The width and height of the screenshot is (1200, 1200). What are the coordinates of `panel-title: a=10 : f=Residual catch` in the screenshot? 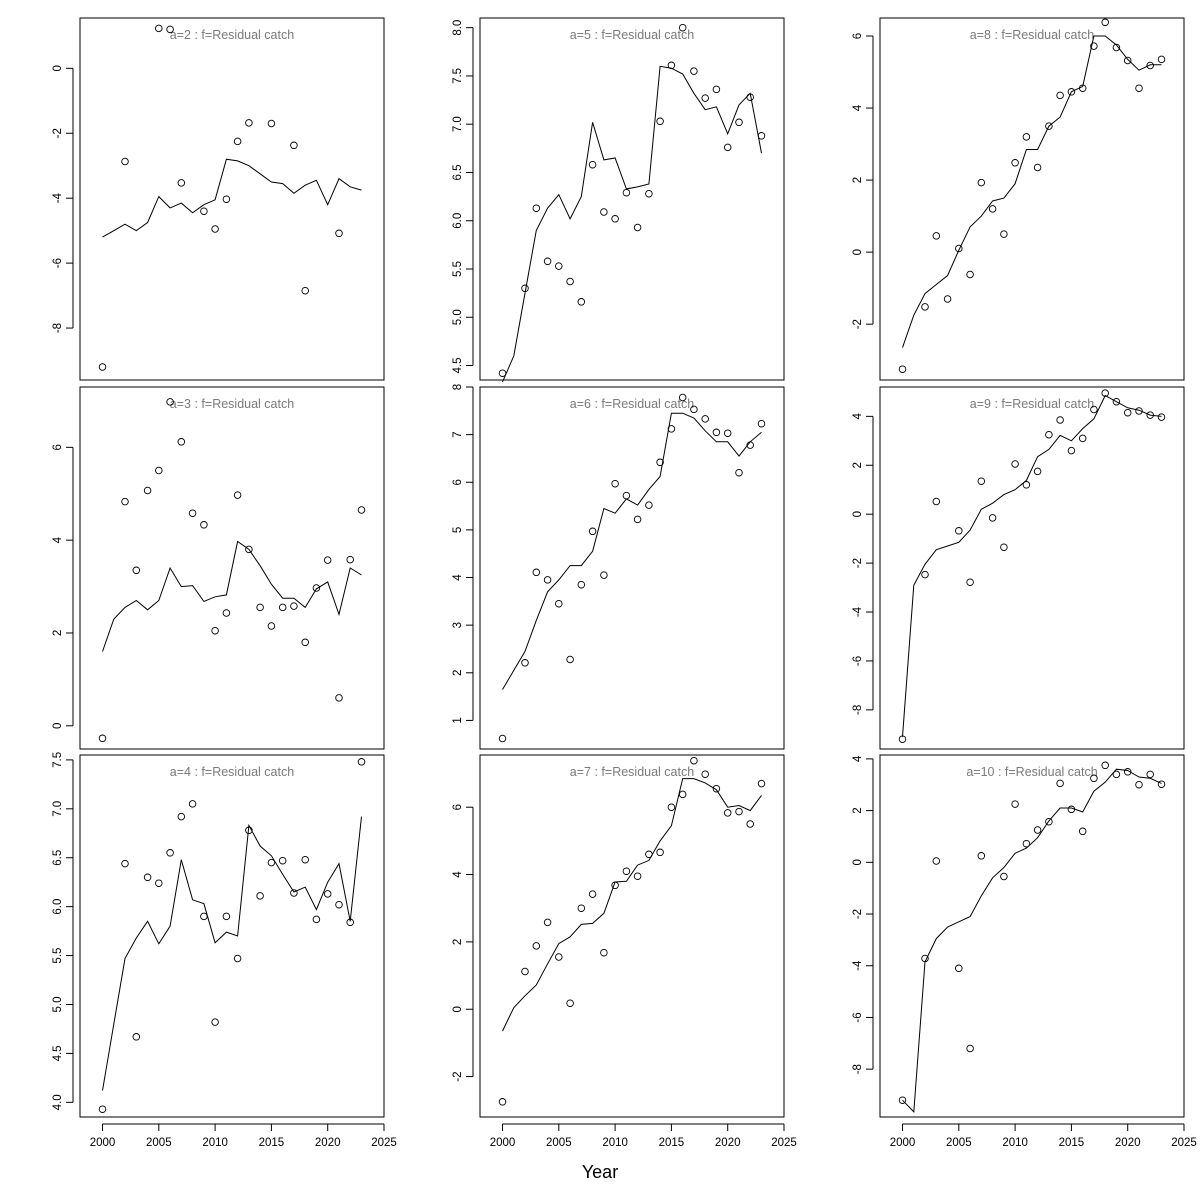 It's located at (1031, 772).